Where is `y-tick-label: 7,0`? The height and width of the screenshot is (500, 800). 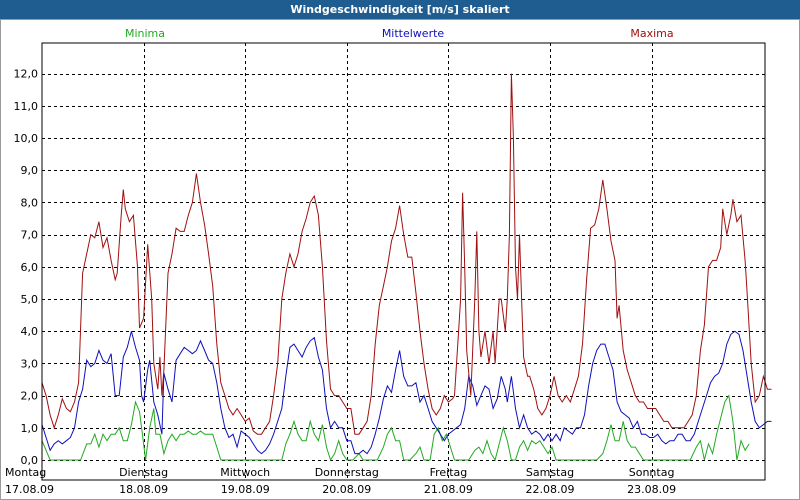
y-tick-label: 7,0 is located at coordinates (30, 235).